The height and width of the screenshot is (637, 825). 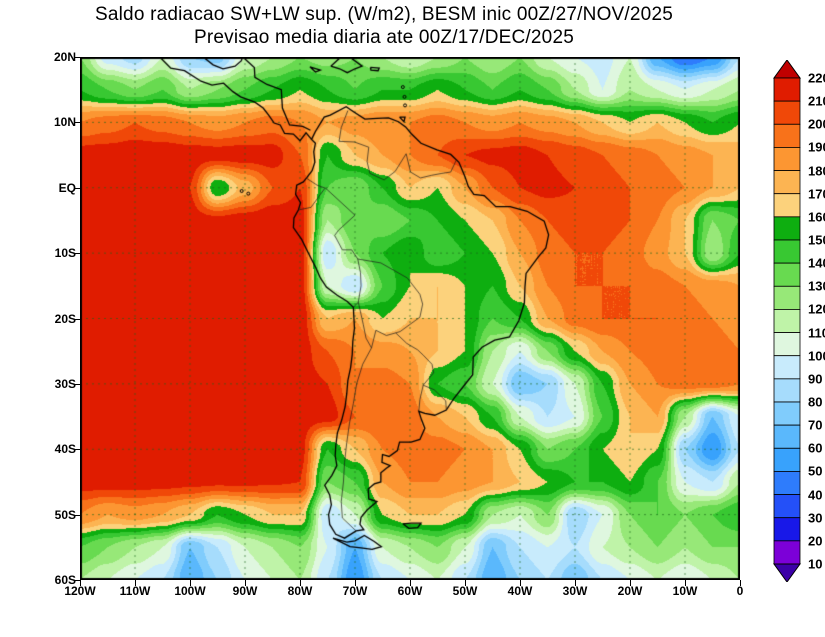 I want to click on x-axis-tick-label: 100W, so click(x=190, y=591).